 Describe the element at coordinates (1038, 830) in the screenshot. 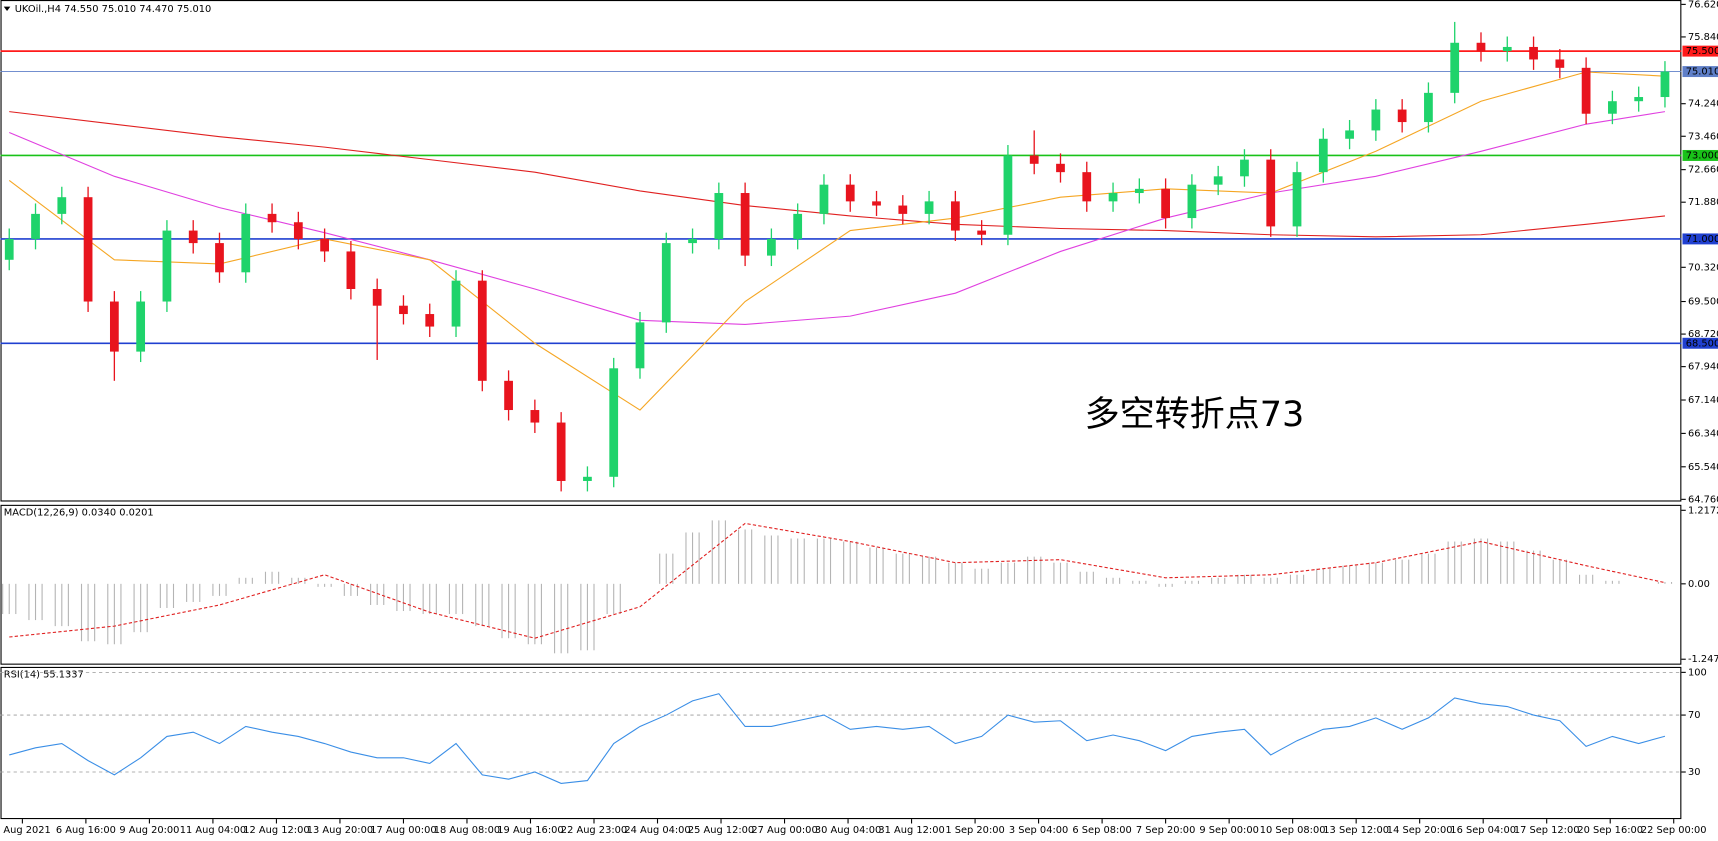

I see `x-tick-label: 3 Sep 04:00` at that location.